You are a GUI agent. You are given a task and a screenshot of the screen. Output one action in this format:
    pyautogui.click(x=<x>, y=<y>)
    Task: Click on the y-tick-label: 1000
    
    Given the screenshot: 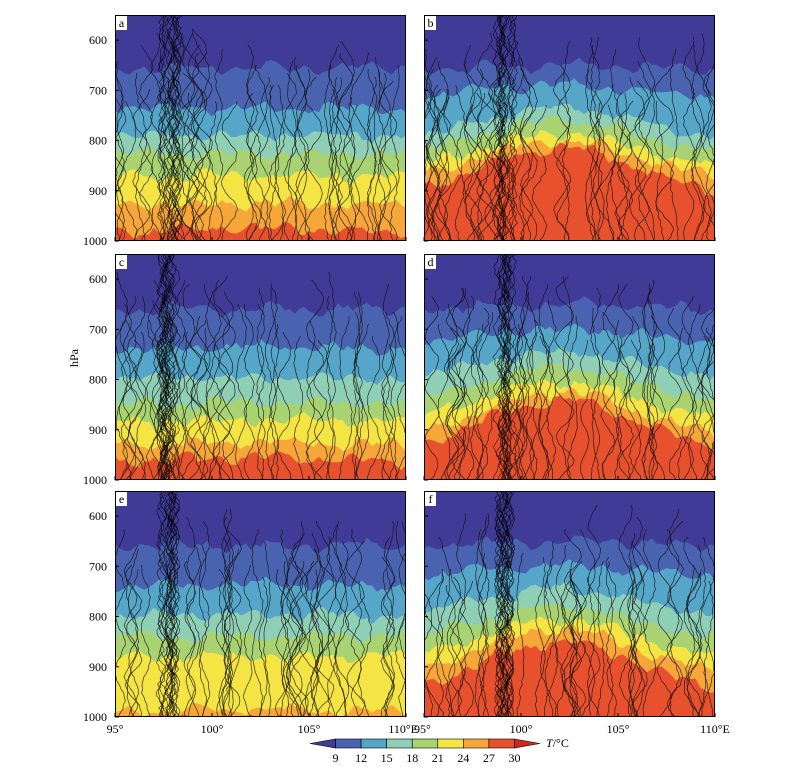 What is the action you would take?
    pyautogui.click(x=95, y=241)
    